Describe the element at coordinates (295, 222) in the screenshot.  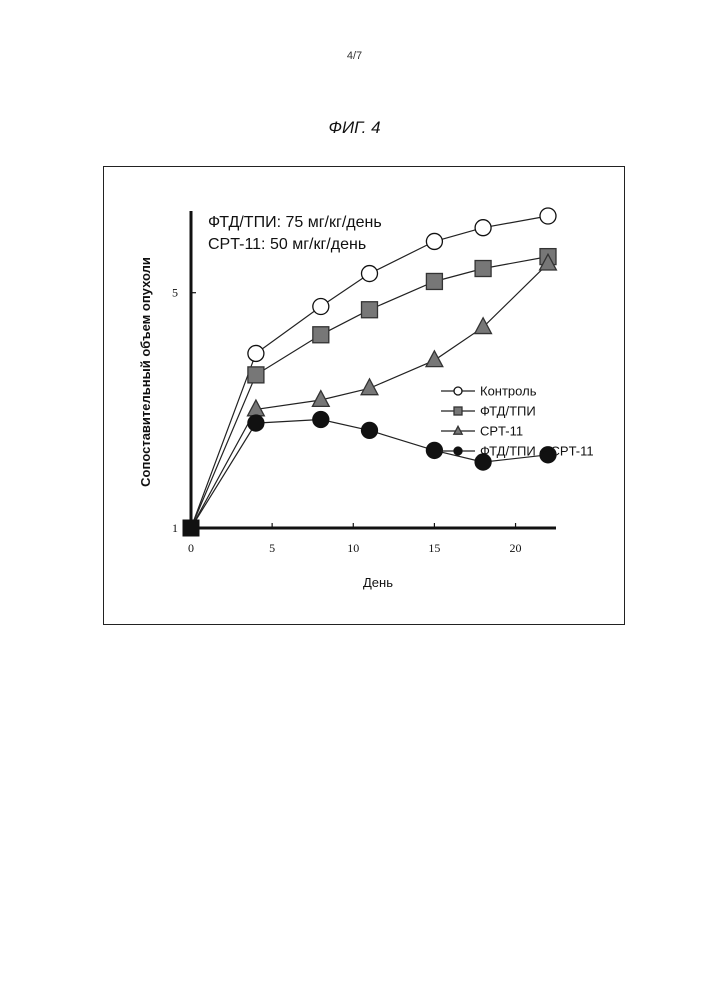
I see `annotation-dose-ftd: ФТД/ТПИ: 75 мг/кг/день` at that location.